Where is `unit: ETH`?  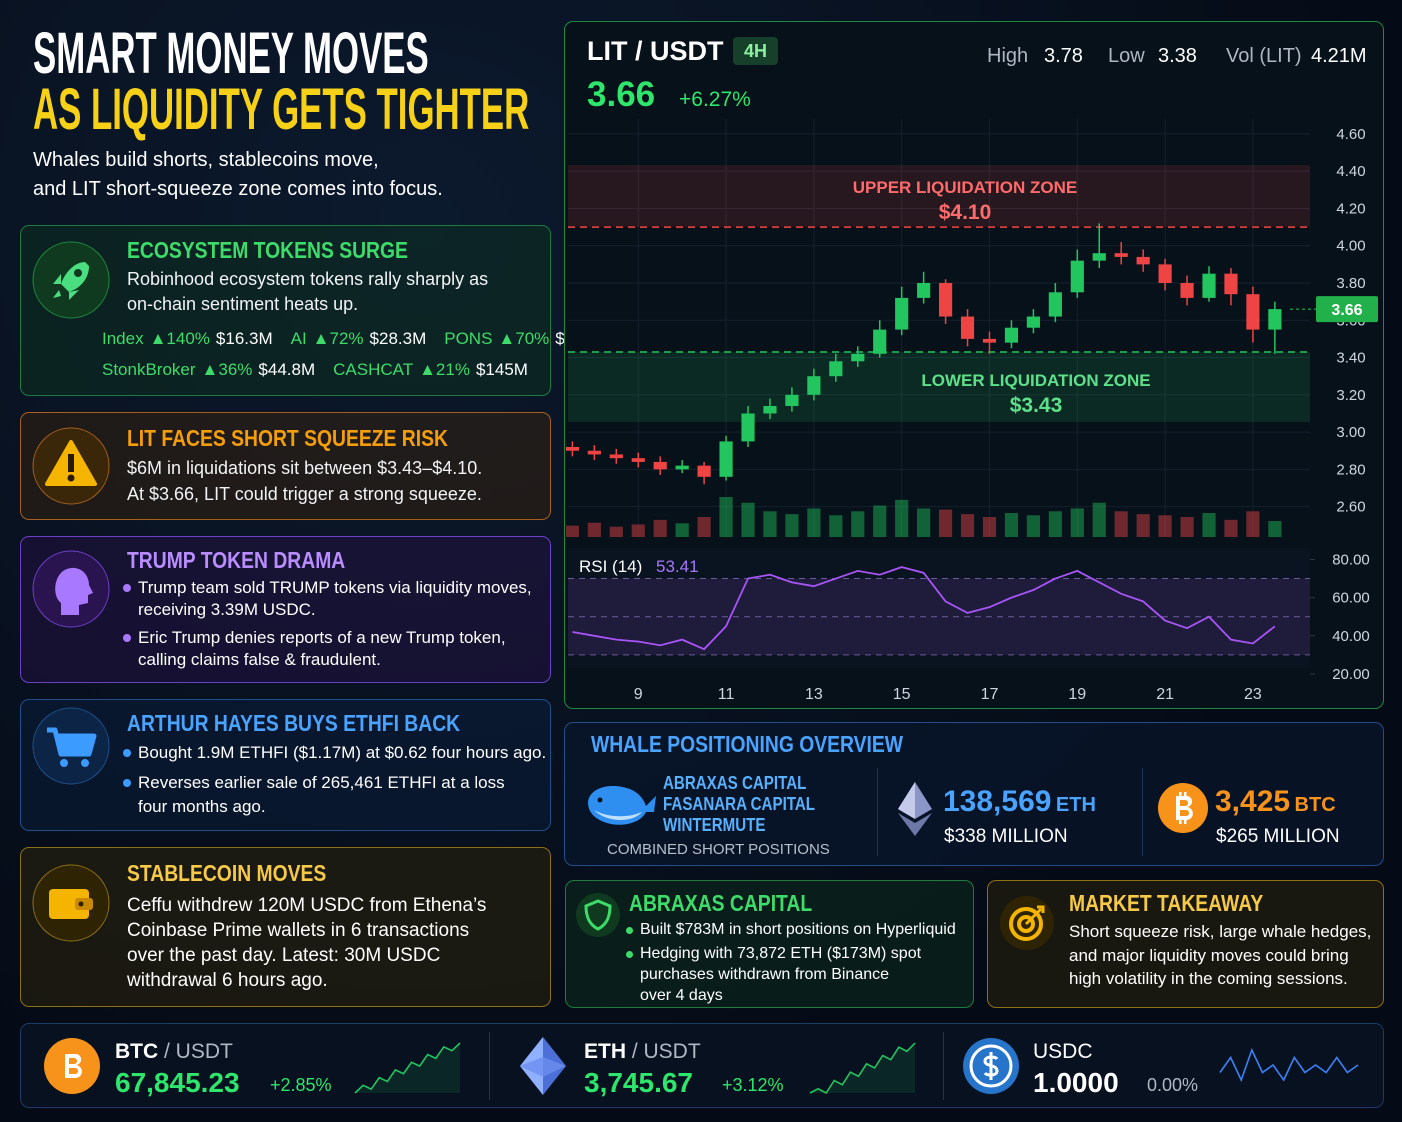 unit: ETH is located at coordinates (1075, 805).